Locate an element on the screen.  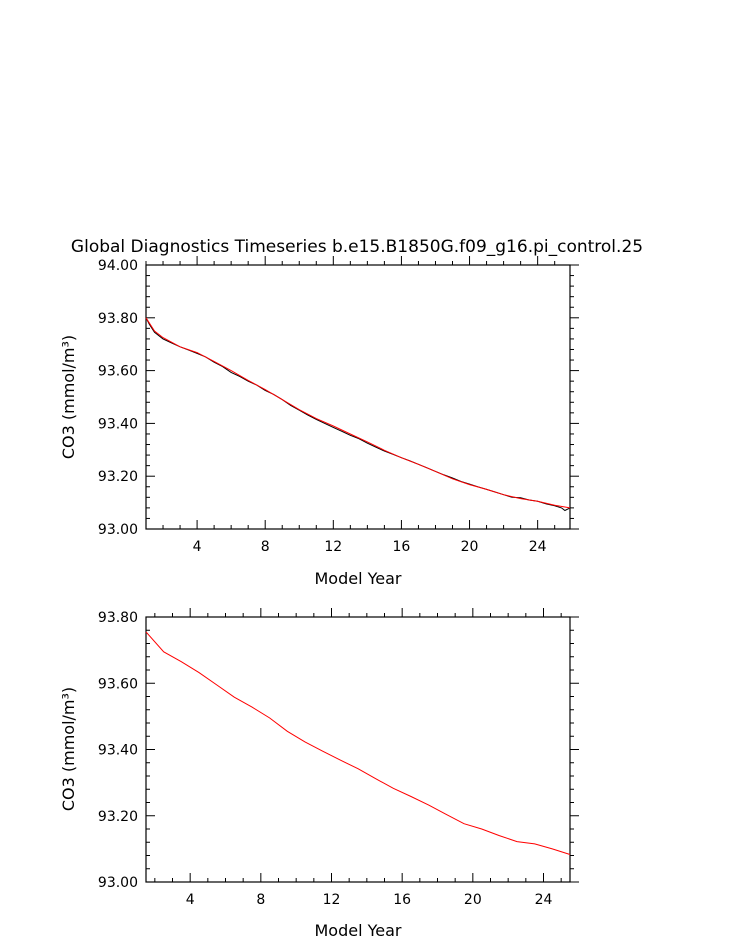
bottom-chart-y-tick-label: 93.40 is located at coordinates (118, 751).